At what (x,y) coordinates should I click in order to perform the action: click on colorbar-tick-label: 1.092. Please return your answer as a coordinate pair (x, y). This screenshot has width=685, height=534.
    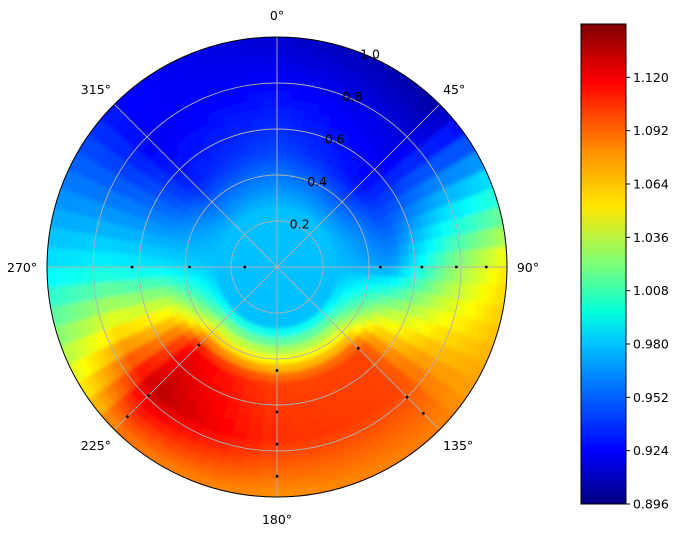
    Looking at the image, I should click on (651, 130).